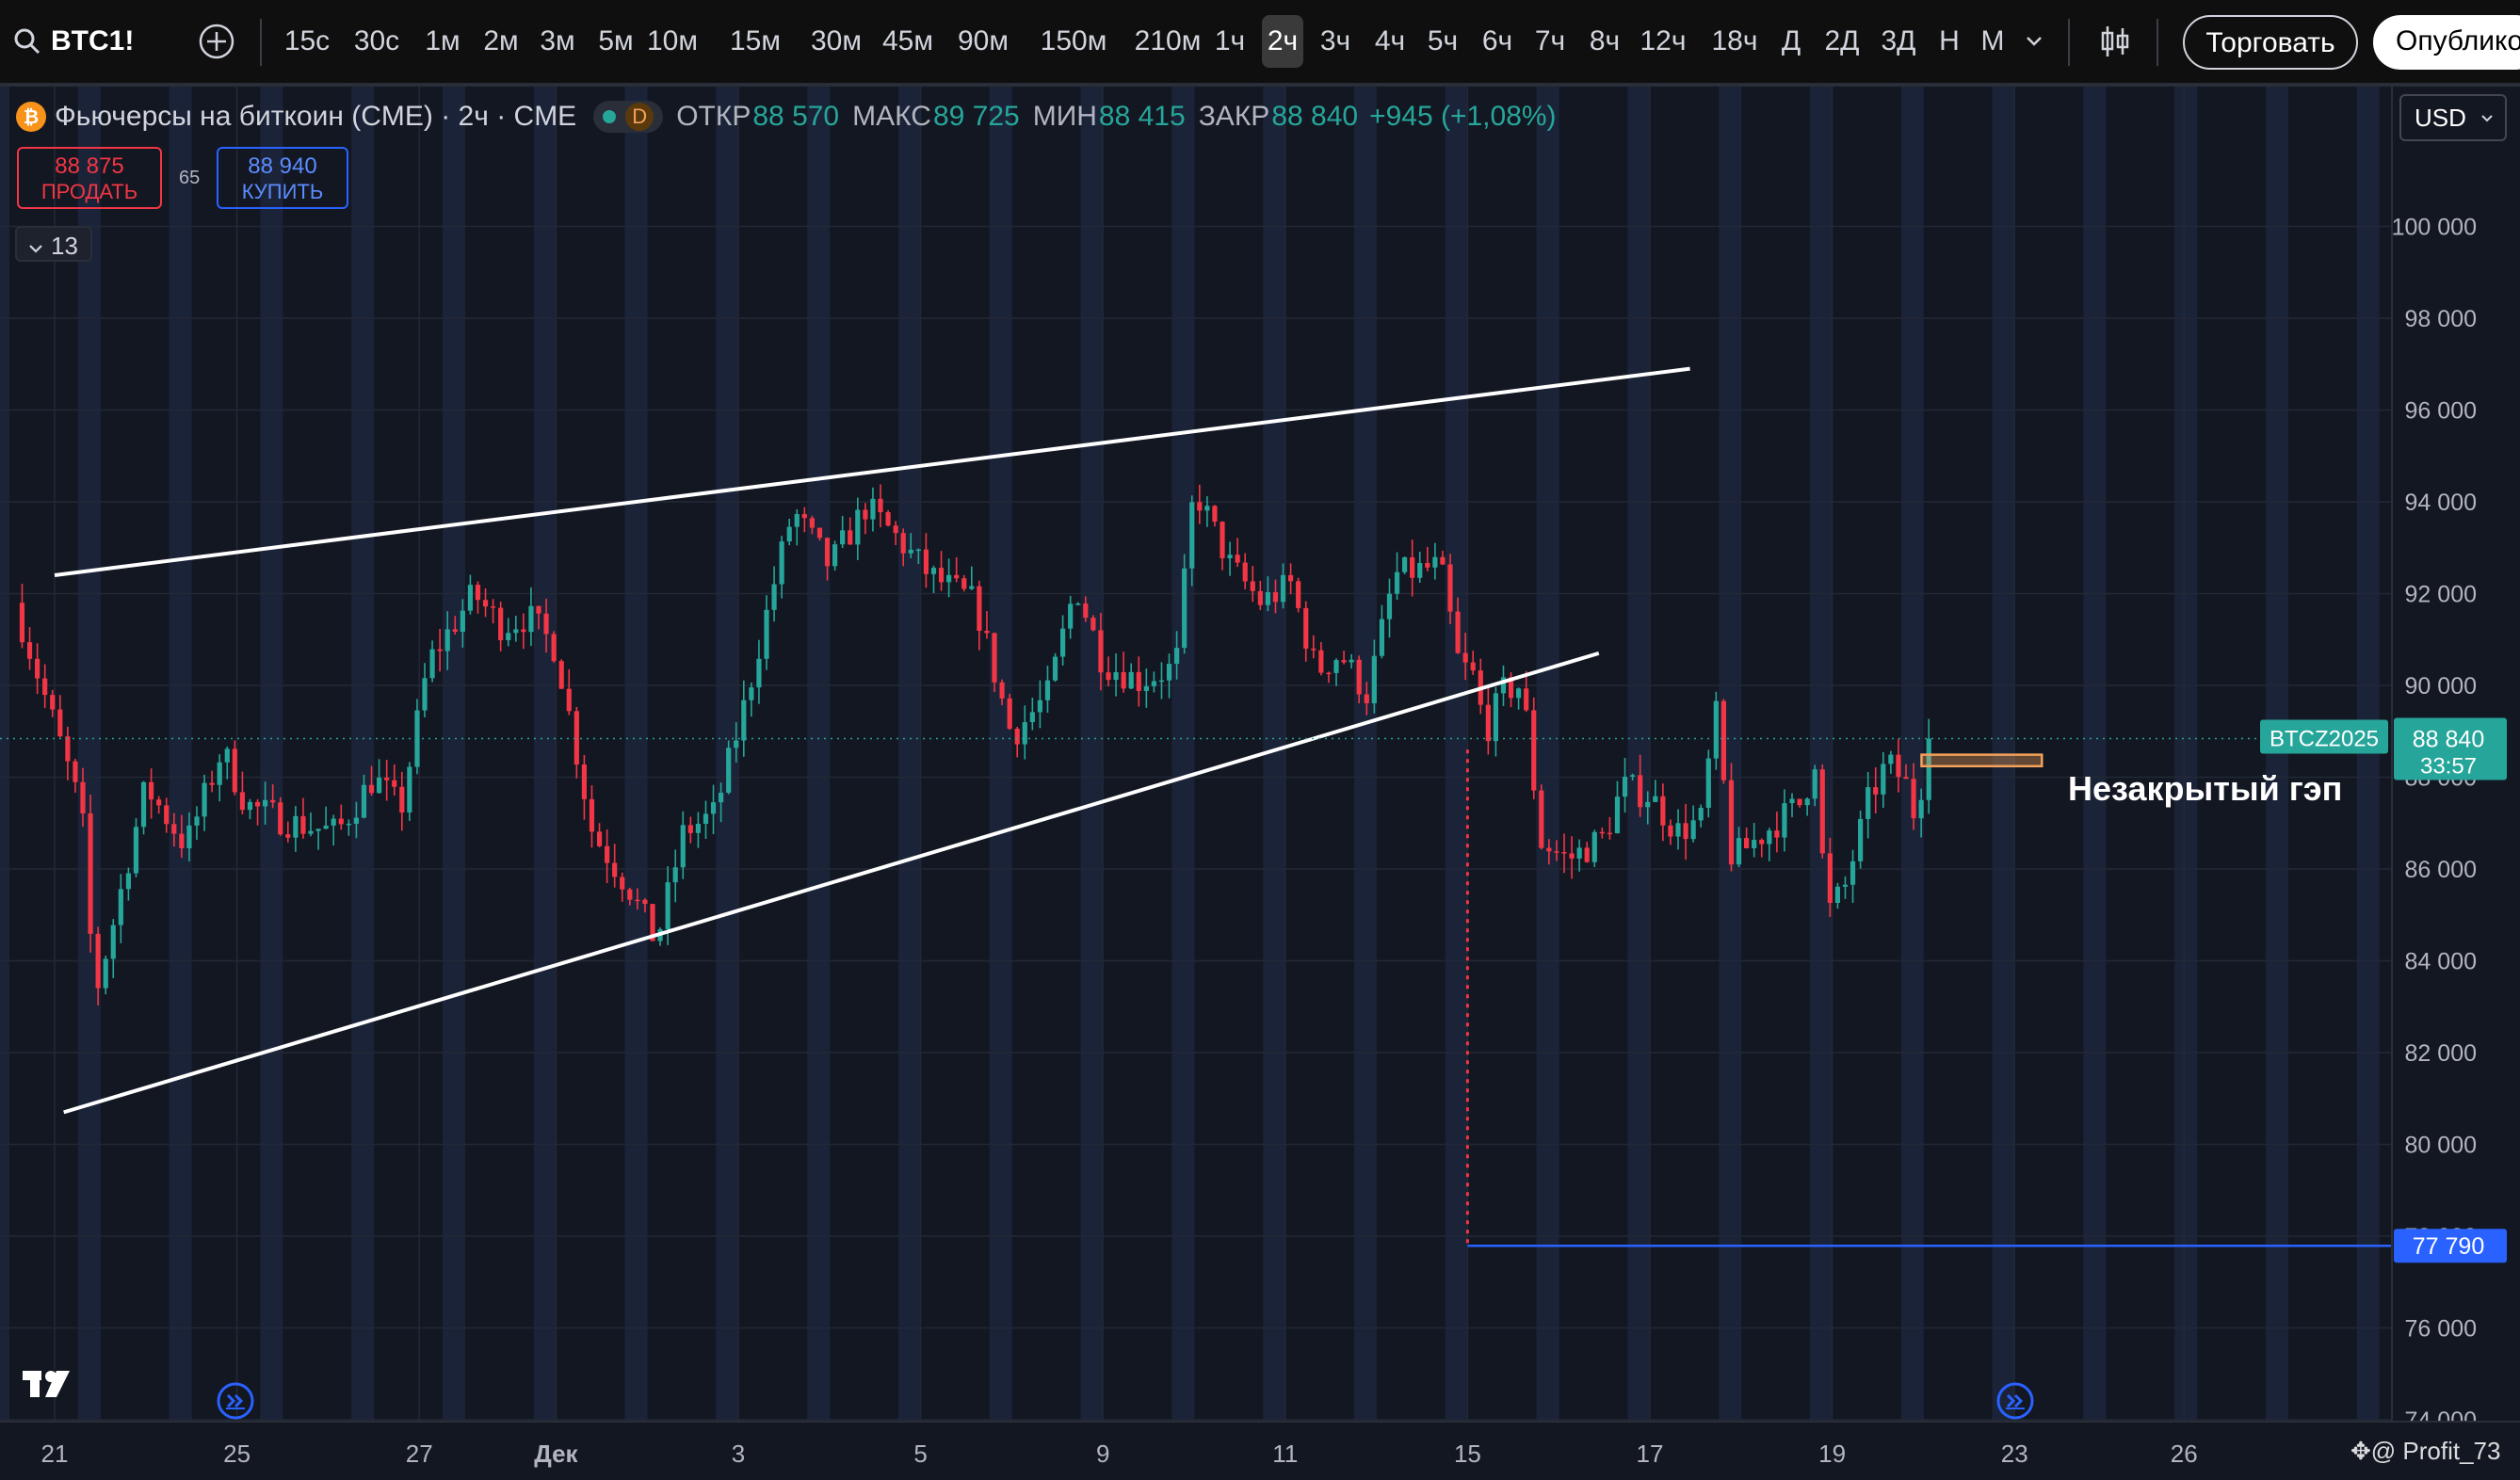 The image size is (2520, 1480). I want to click on tradingview-logo, so click(46, 1384).